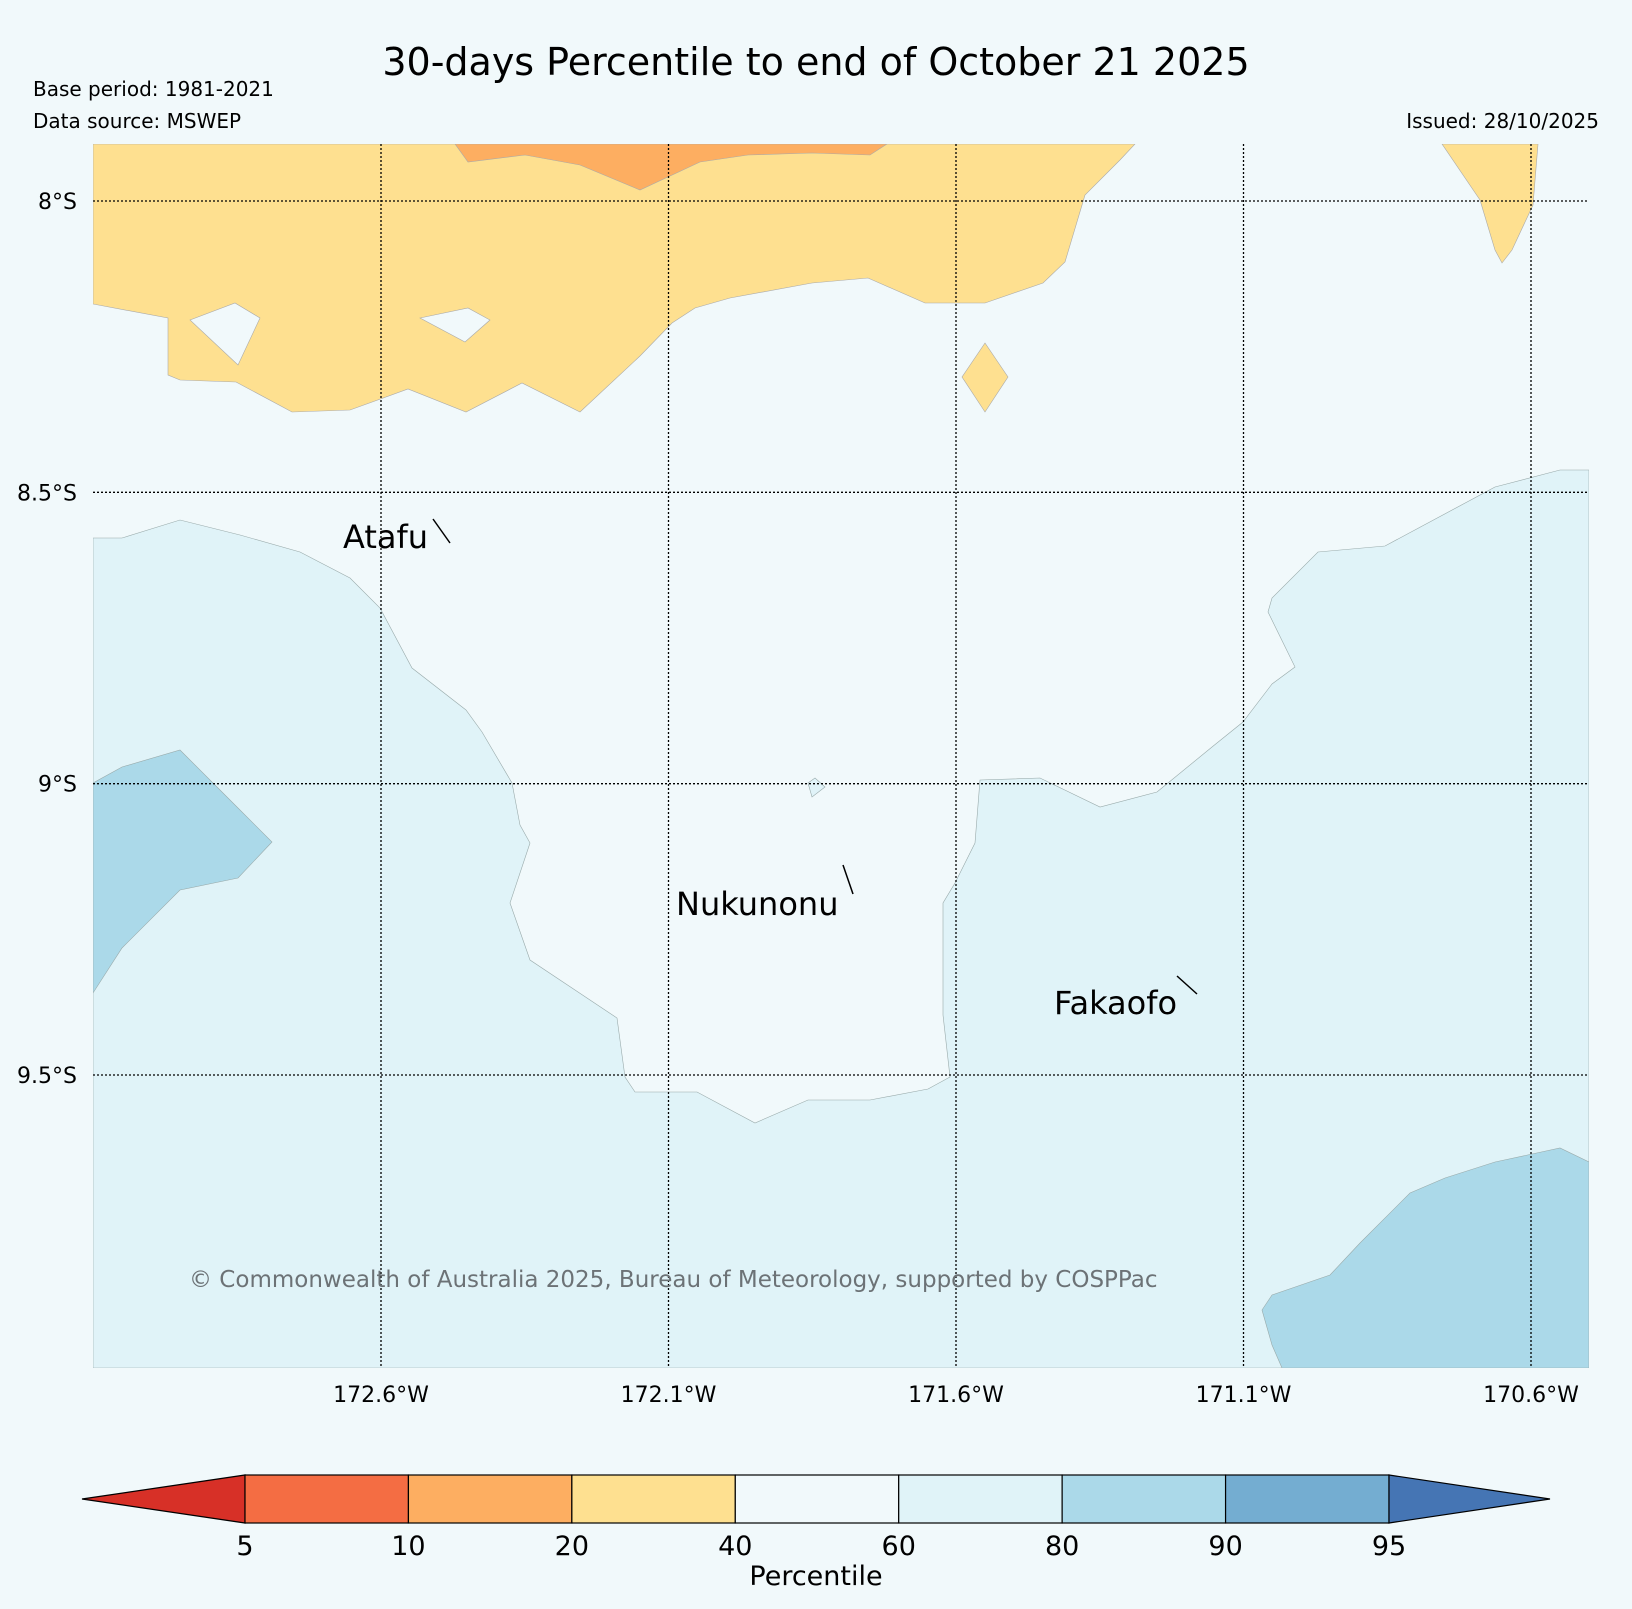  I want to click on islet-outline, so click(816, 787).